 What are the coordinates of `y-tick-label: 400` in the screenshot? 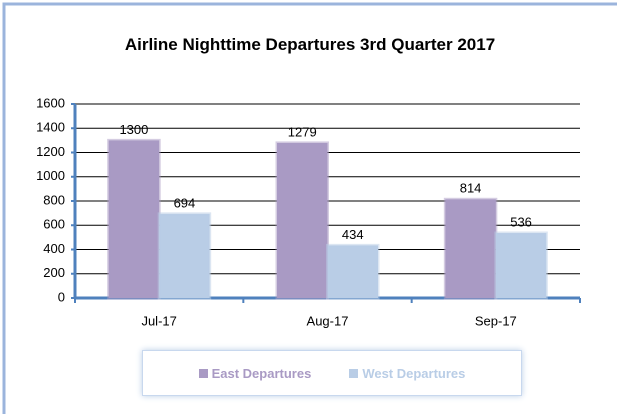 It's located at (54, 248).